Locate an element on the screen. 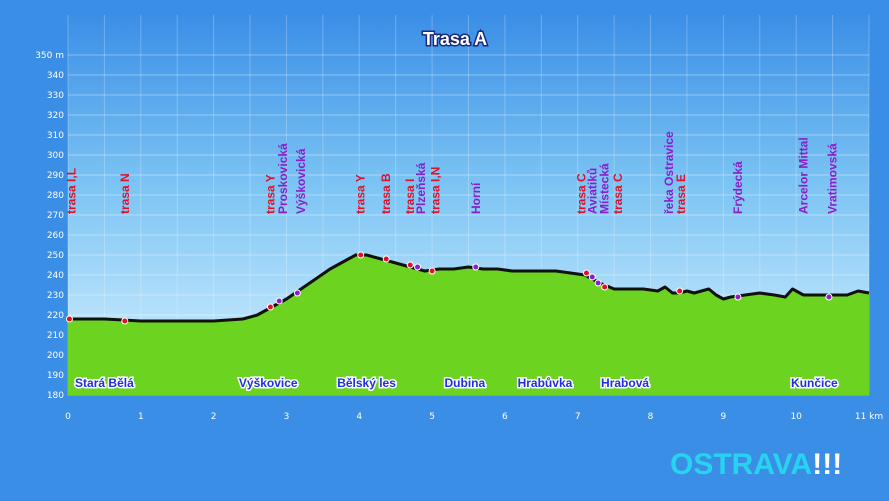  x-tick-label: 1 is located at coordinates (141, 417).